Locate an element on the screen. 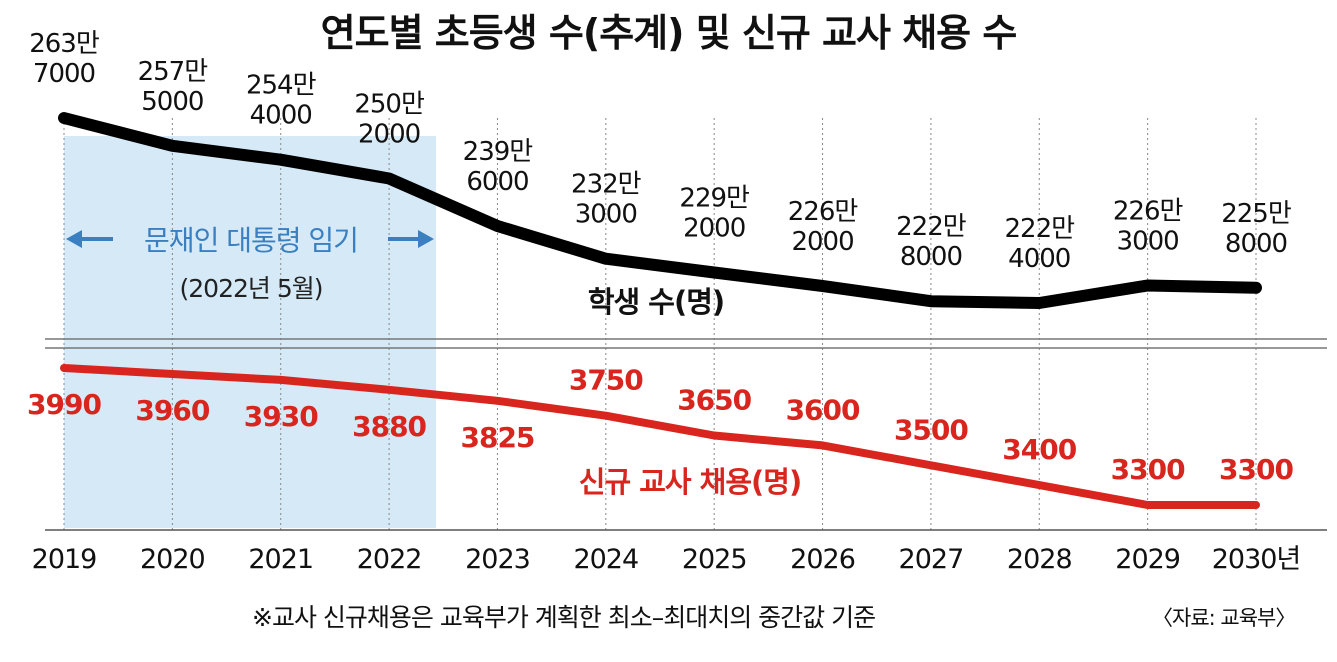  student-label-2027: 222만 is located at coordinates (931, 227).